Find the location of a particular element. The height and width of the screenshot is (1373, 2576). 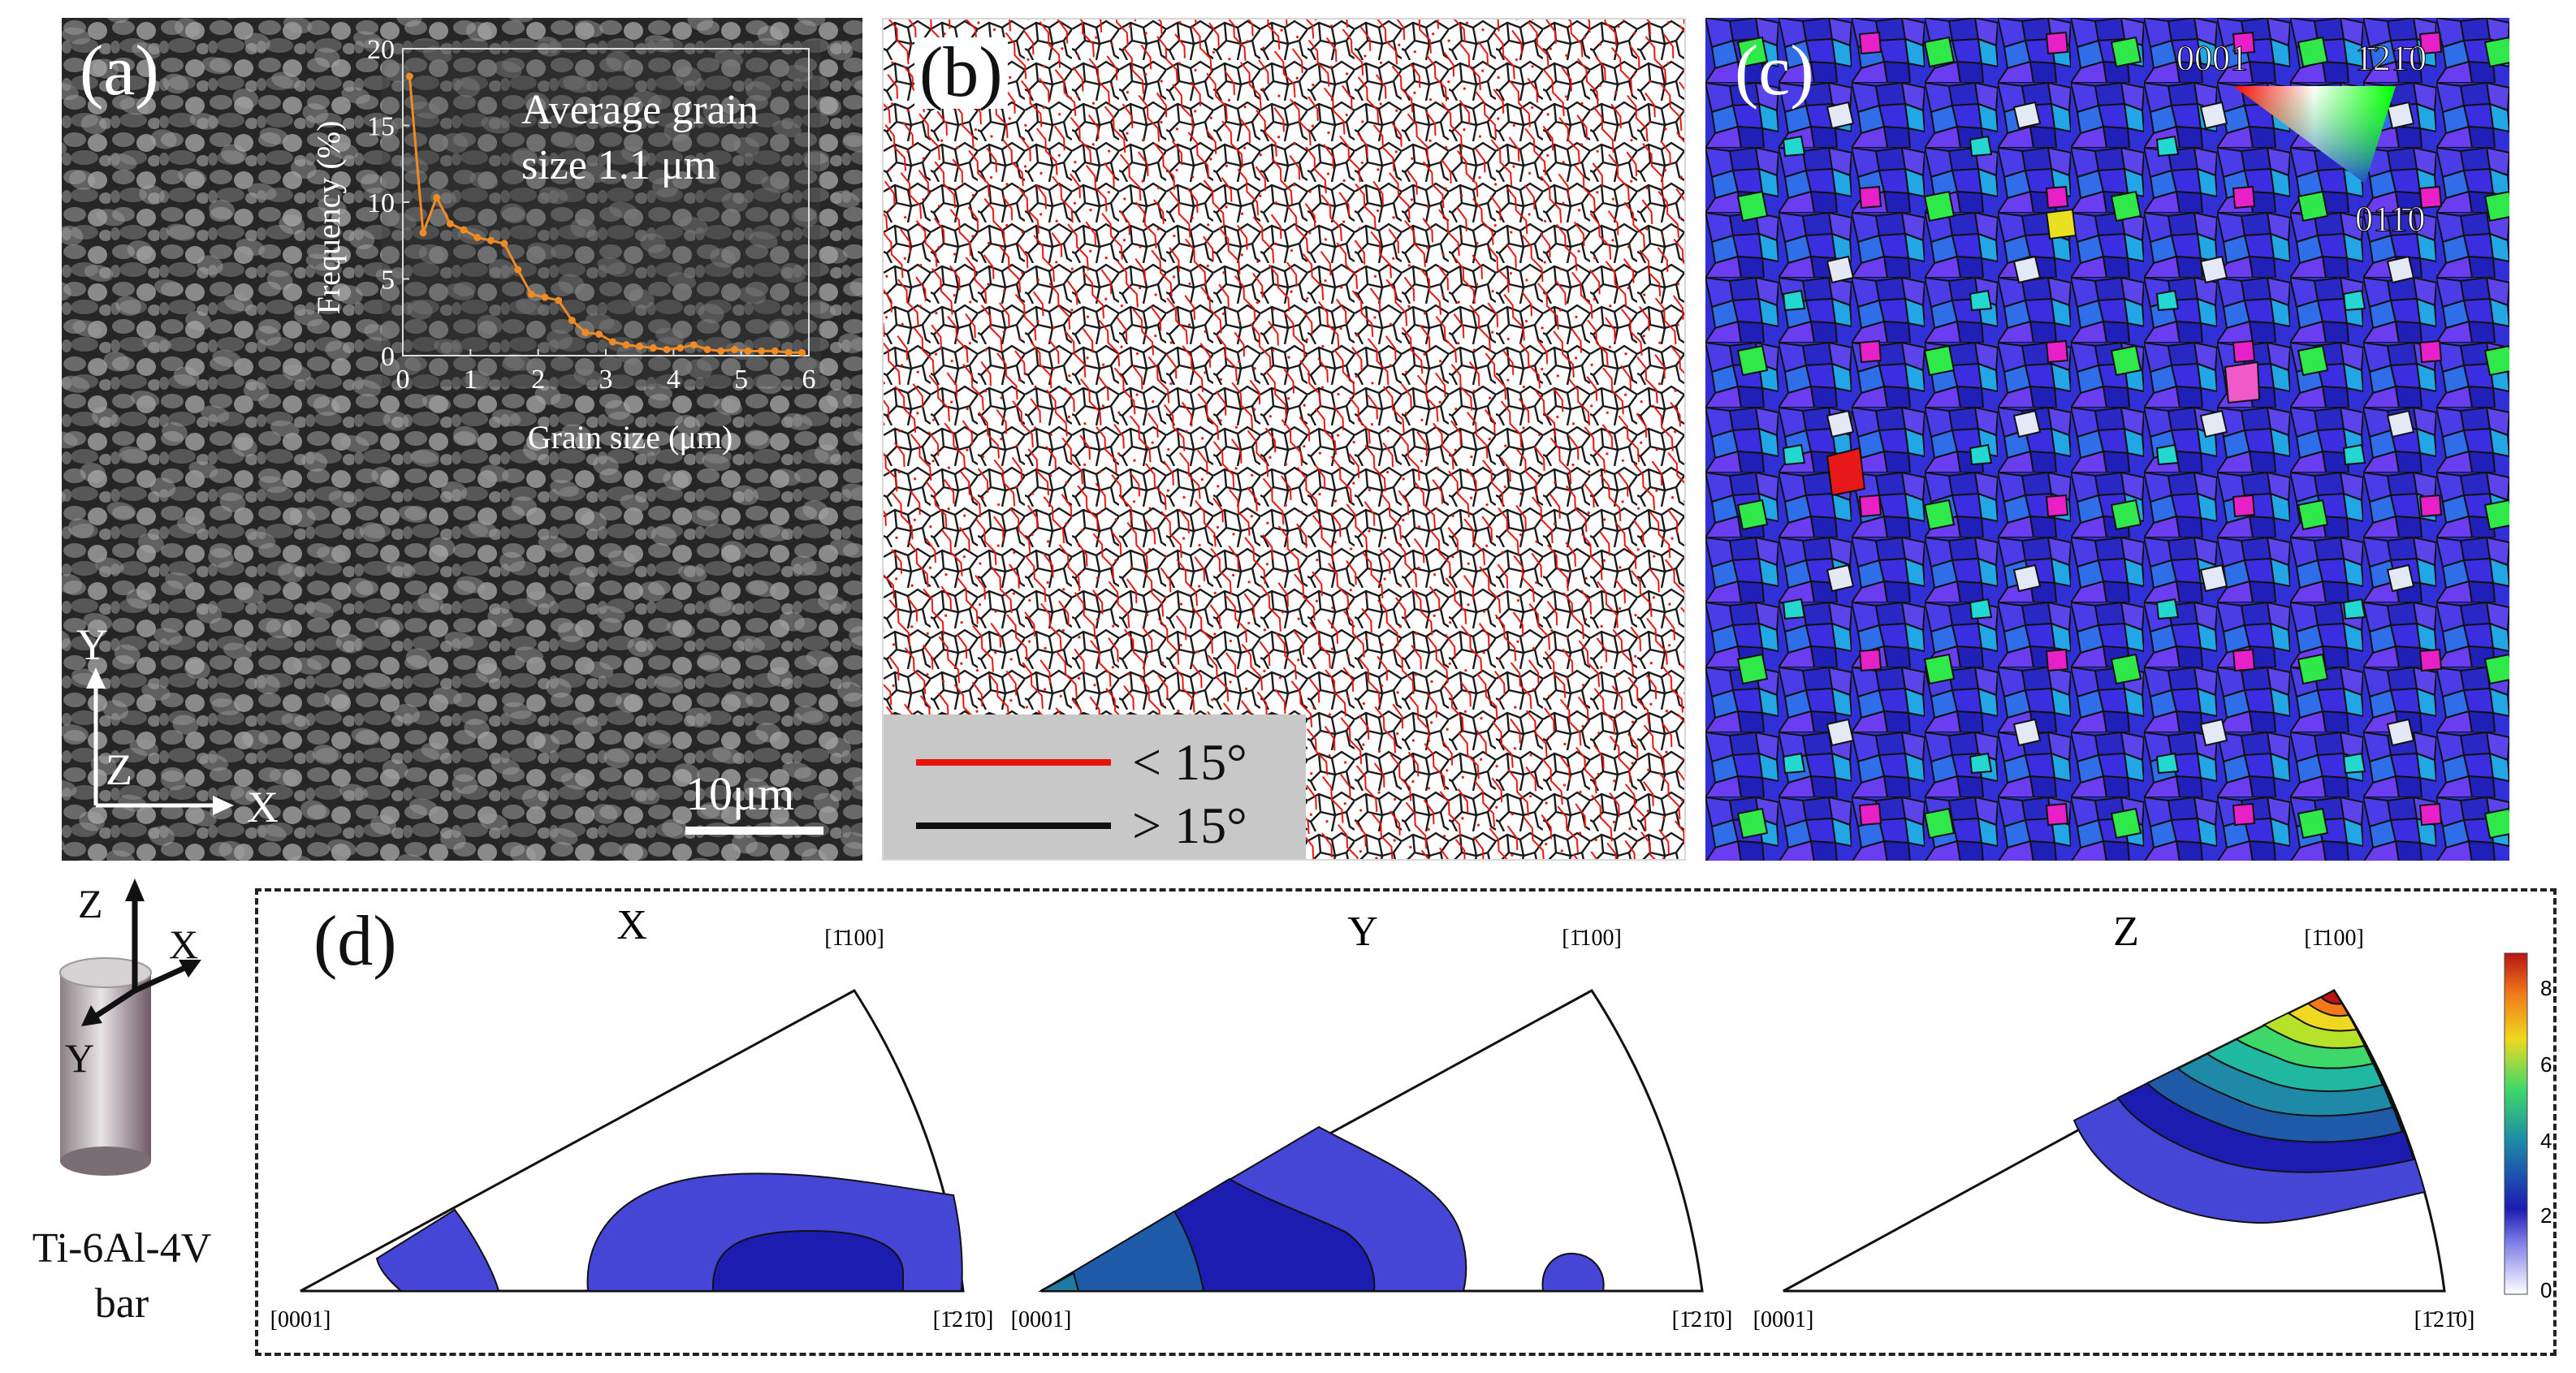

colorbar-tick-2: 2 is located at coordinates (2546, 1215).